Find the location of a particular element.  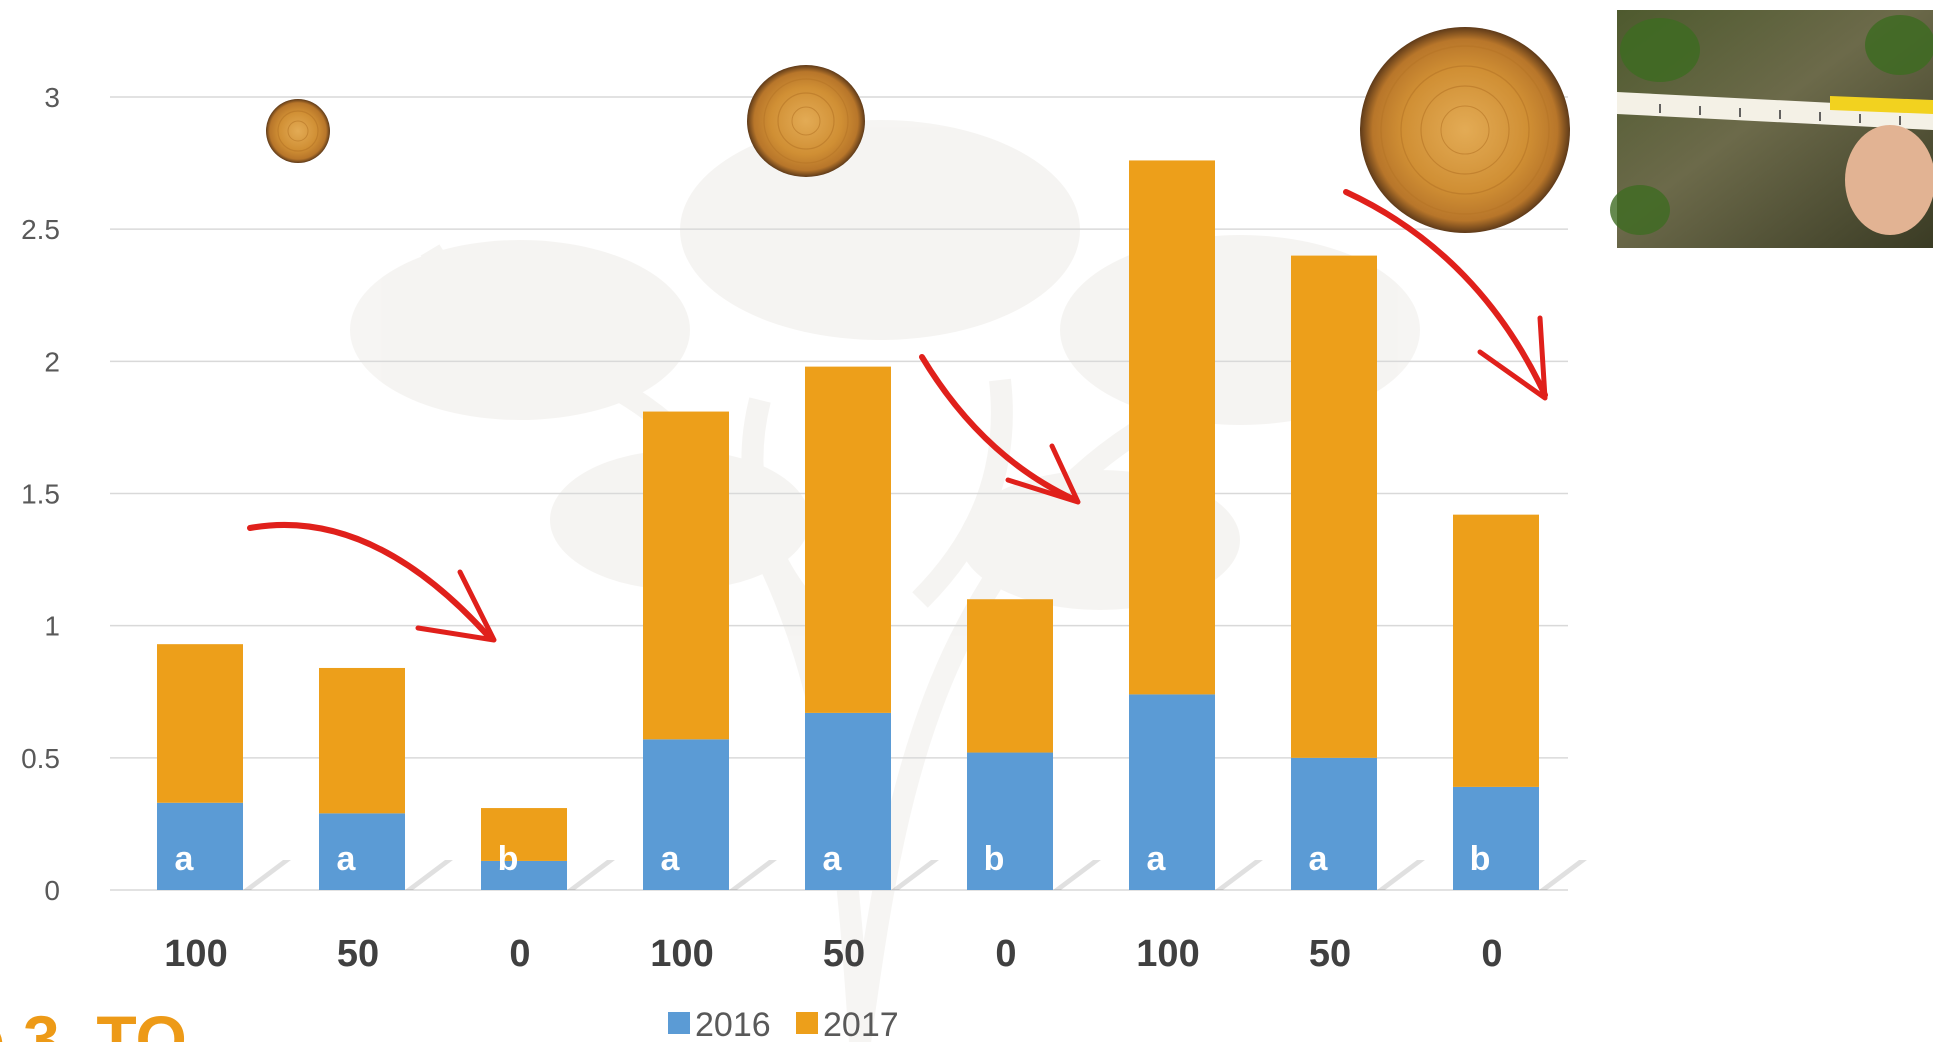

y-tick-label: 3 is located at coordinates (52, 97).